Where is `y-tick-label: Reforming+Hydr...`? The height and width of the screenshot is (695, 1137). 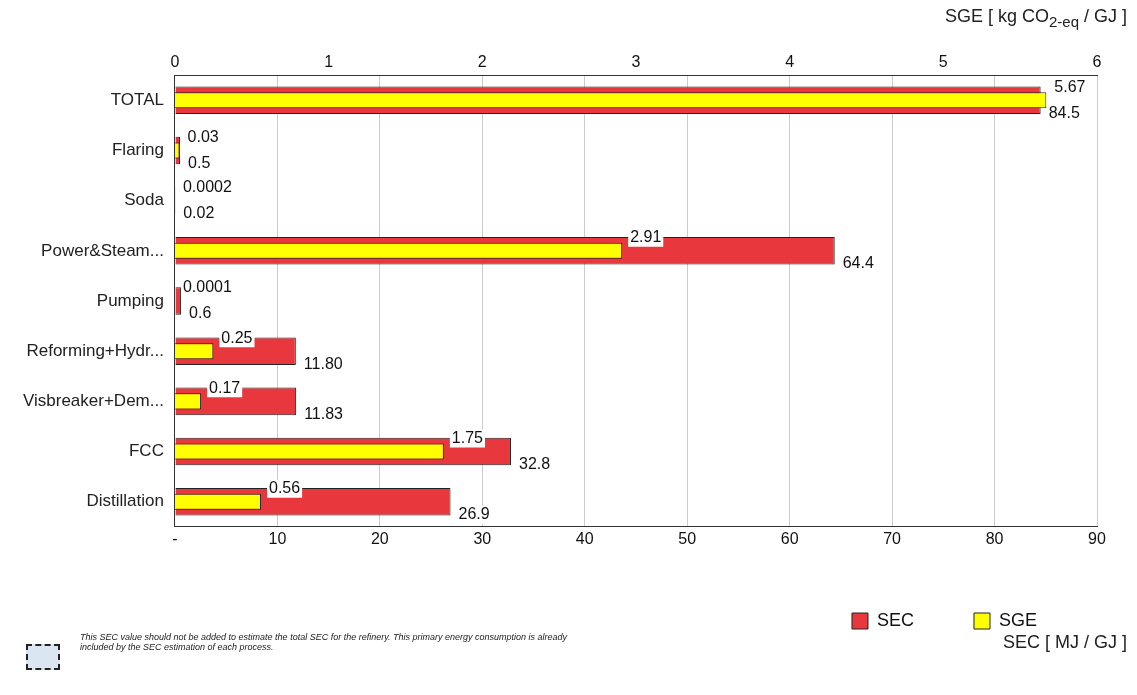
y-tick-label: Reforming+Hydr... is located at coordinates (95, 350).